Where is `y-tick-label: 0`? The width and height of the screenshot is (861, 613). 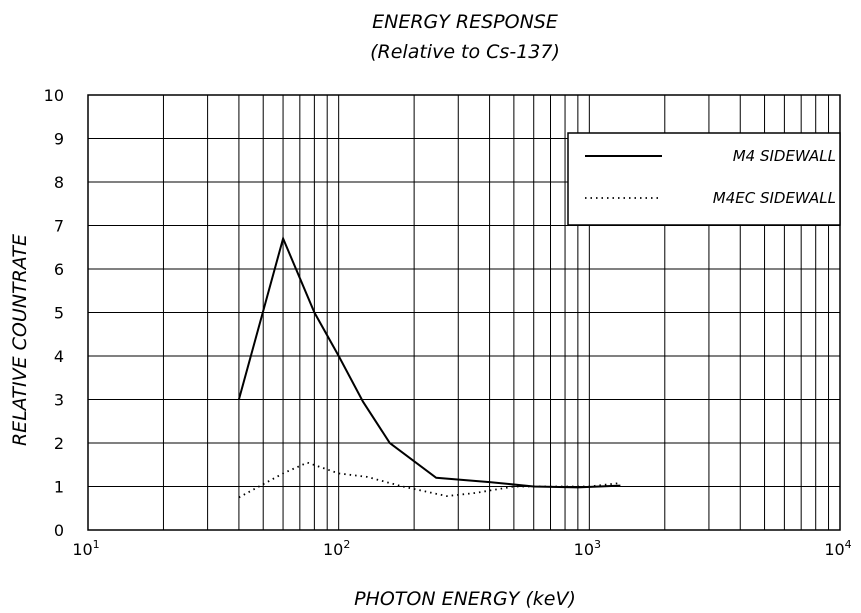
y-tick-label: 0 is located at coordinates (59, 530).